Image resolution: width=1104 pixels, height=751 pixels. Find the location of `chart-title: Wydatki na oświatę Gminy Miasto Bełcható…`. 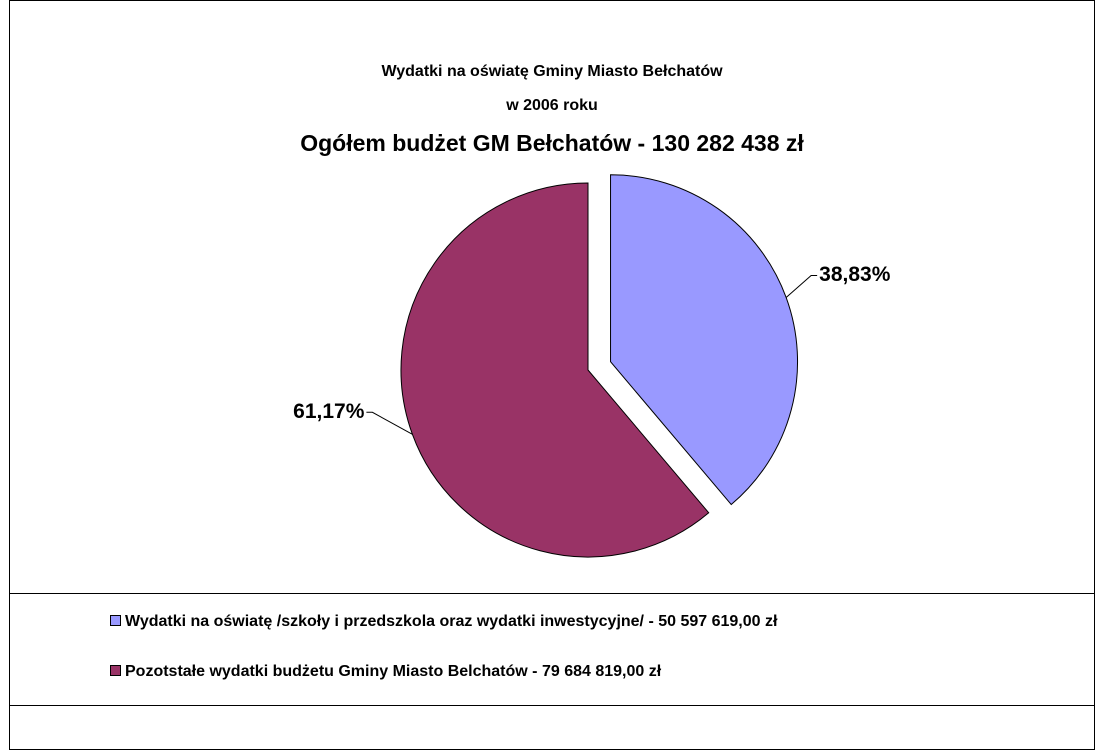

chart-title: Wydatki na oświatę Gminy Miasto Bełcható… is located at coordinates (552, 71).